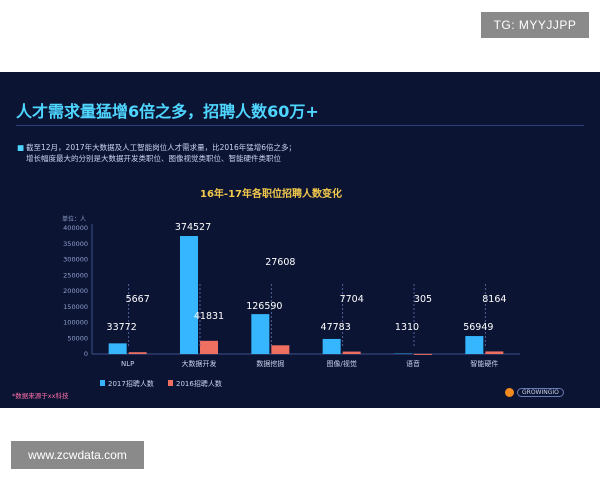 This screenshot has width=600, height=480. I want to click on logo-icon, so click(509, 392).